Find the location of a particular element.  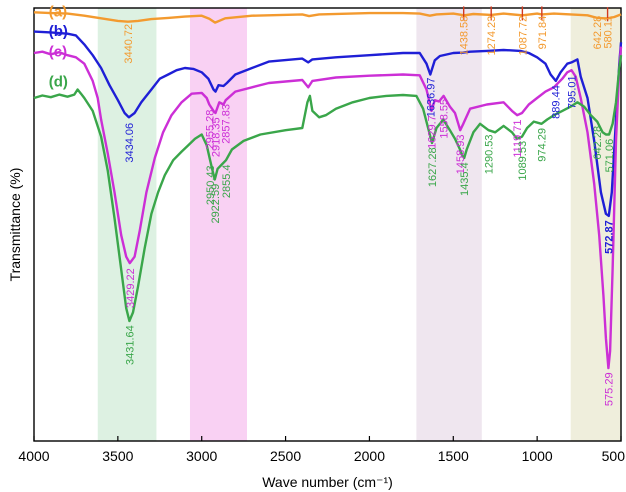

peak-label: 1636.97 is located at coordinates (431, 97).